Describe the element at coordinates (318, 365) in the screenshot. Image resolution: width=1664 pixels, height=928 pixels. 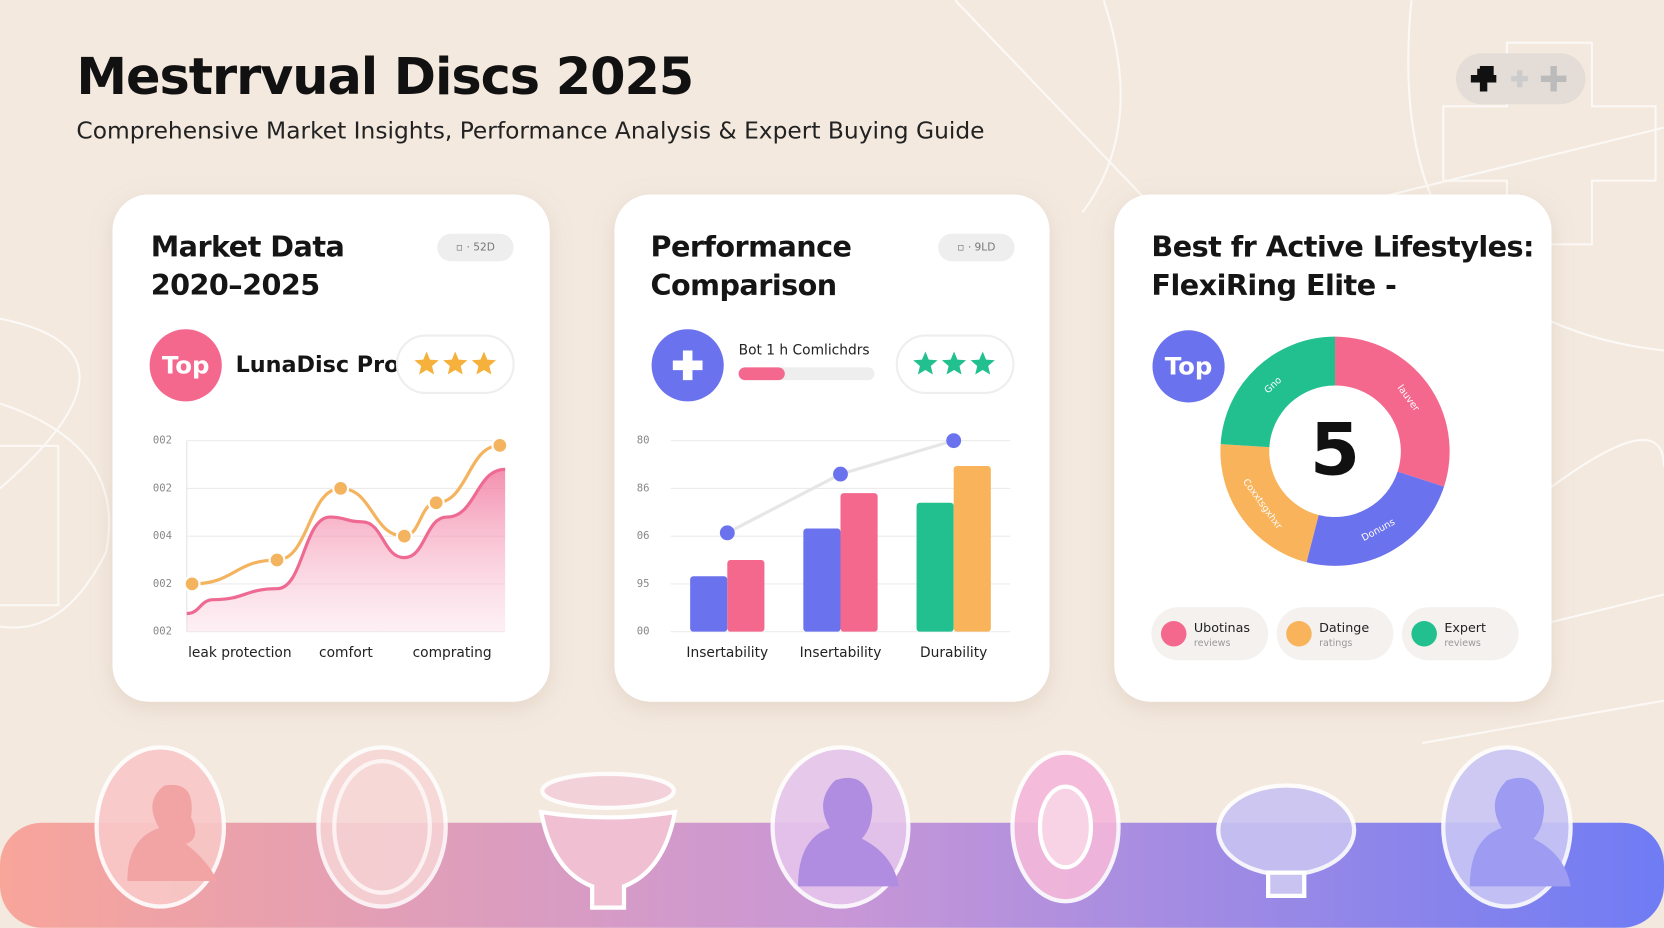
I see `product-name: LunaDisc Pro` at that location.